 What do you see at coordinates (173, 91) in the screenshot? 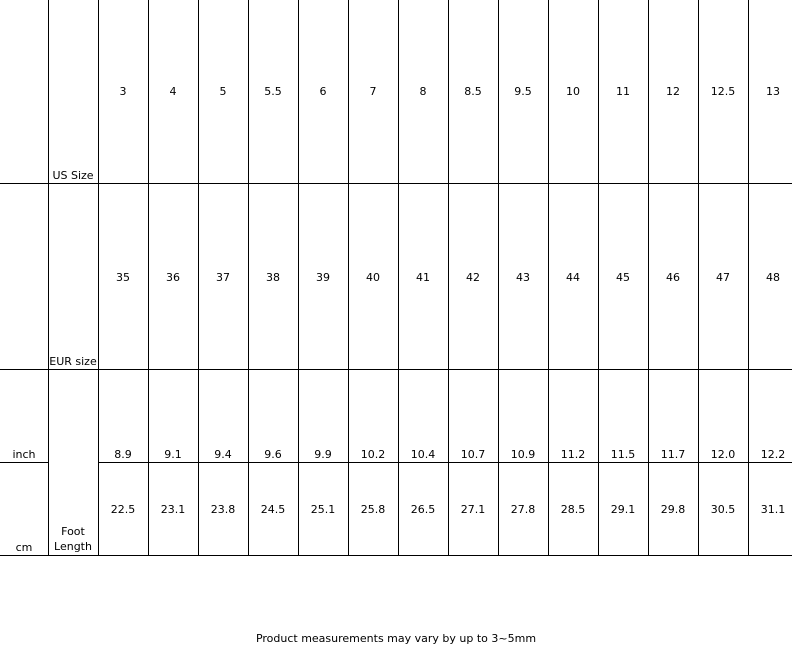
I see `us-size-cell: 4` at bounding box center [173, 91].